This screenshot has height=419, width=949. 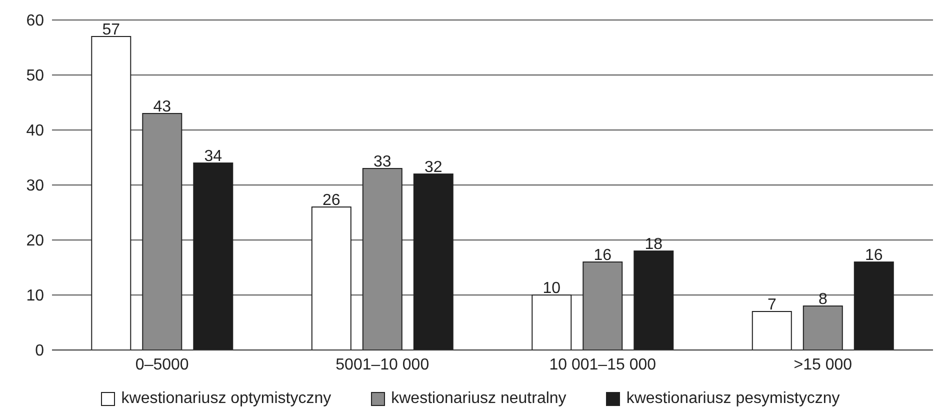 I want to click on x-tick-label: 10 001–15 000, so click(x=602, y=365).